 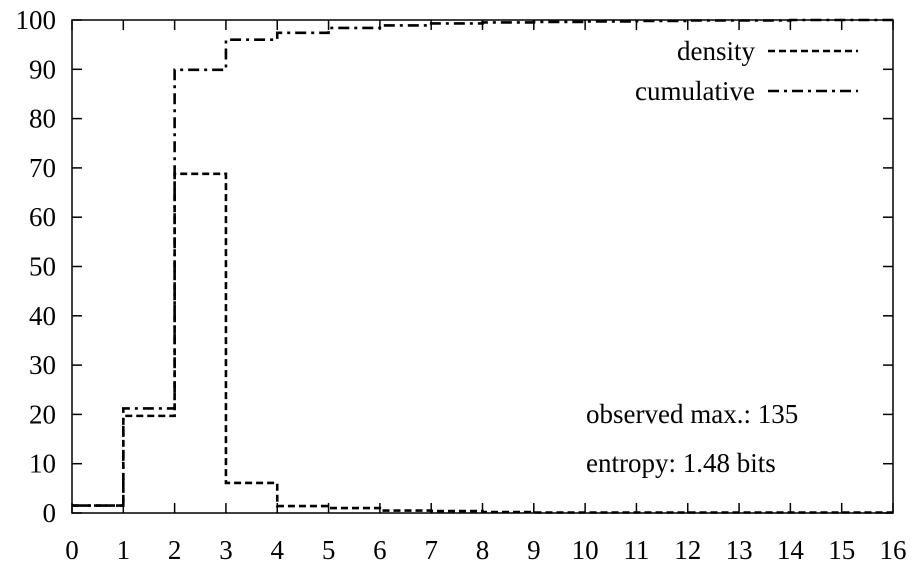 What do you see at coordinates (42, 217) in the screenshot?
I see `y-tick-label: 60` at bounding box center [42, 217].